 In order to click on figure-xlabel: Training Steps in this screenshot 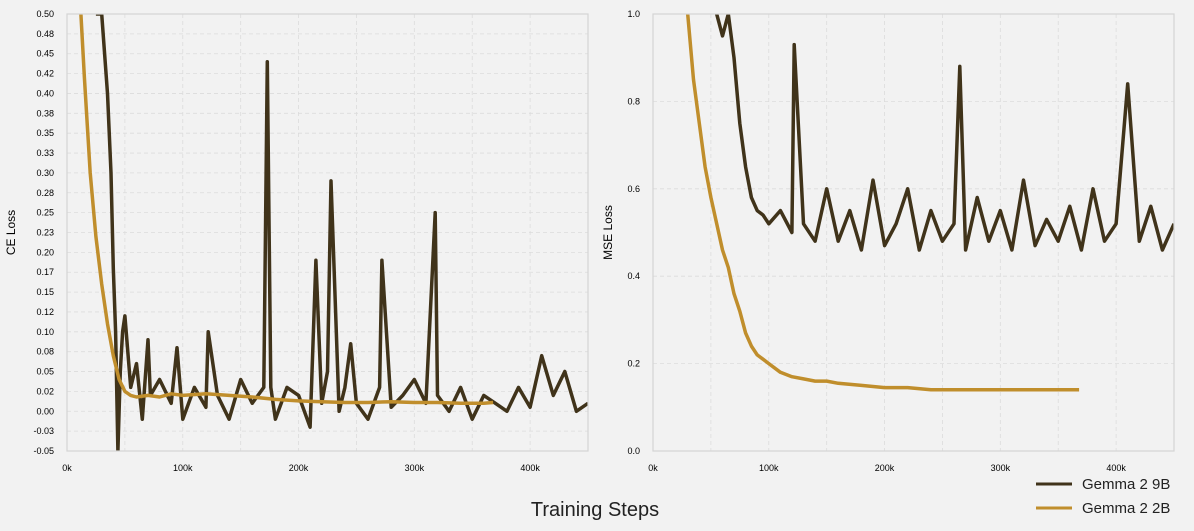, I will do `click(595, 510)`.